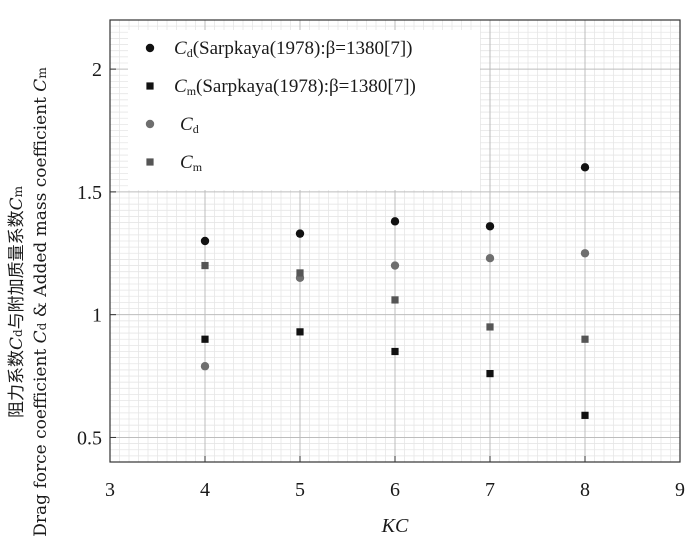 The width and height of the screenshot is (700, 540). I want to click on legend-label-1: Cd(Sarpkaya(1978):β=1380[7]), so click(293, 49).